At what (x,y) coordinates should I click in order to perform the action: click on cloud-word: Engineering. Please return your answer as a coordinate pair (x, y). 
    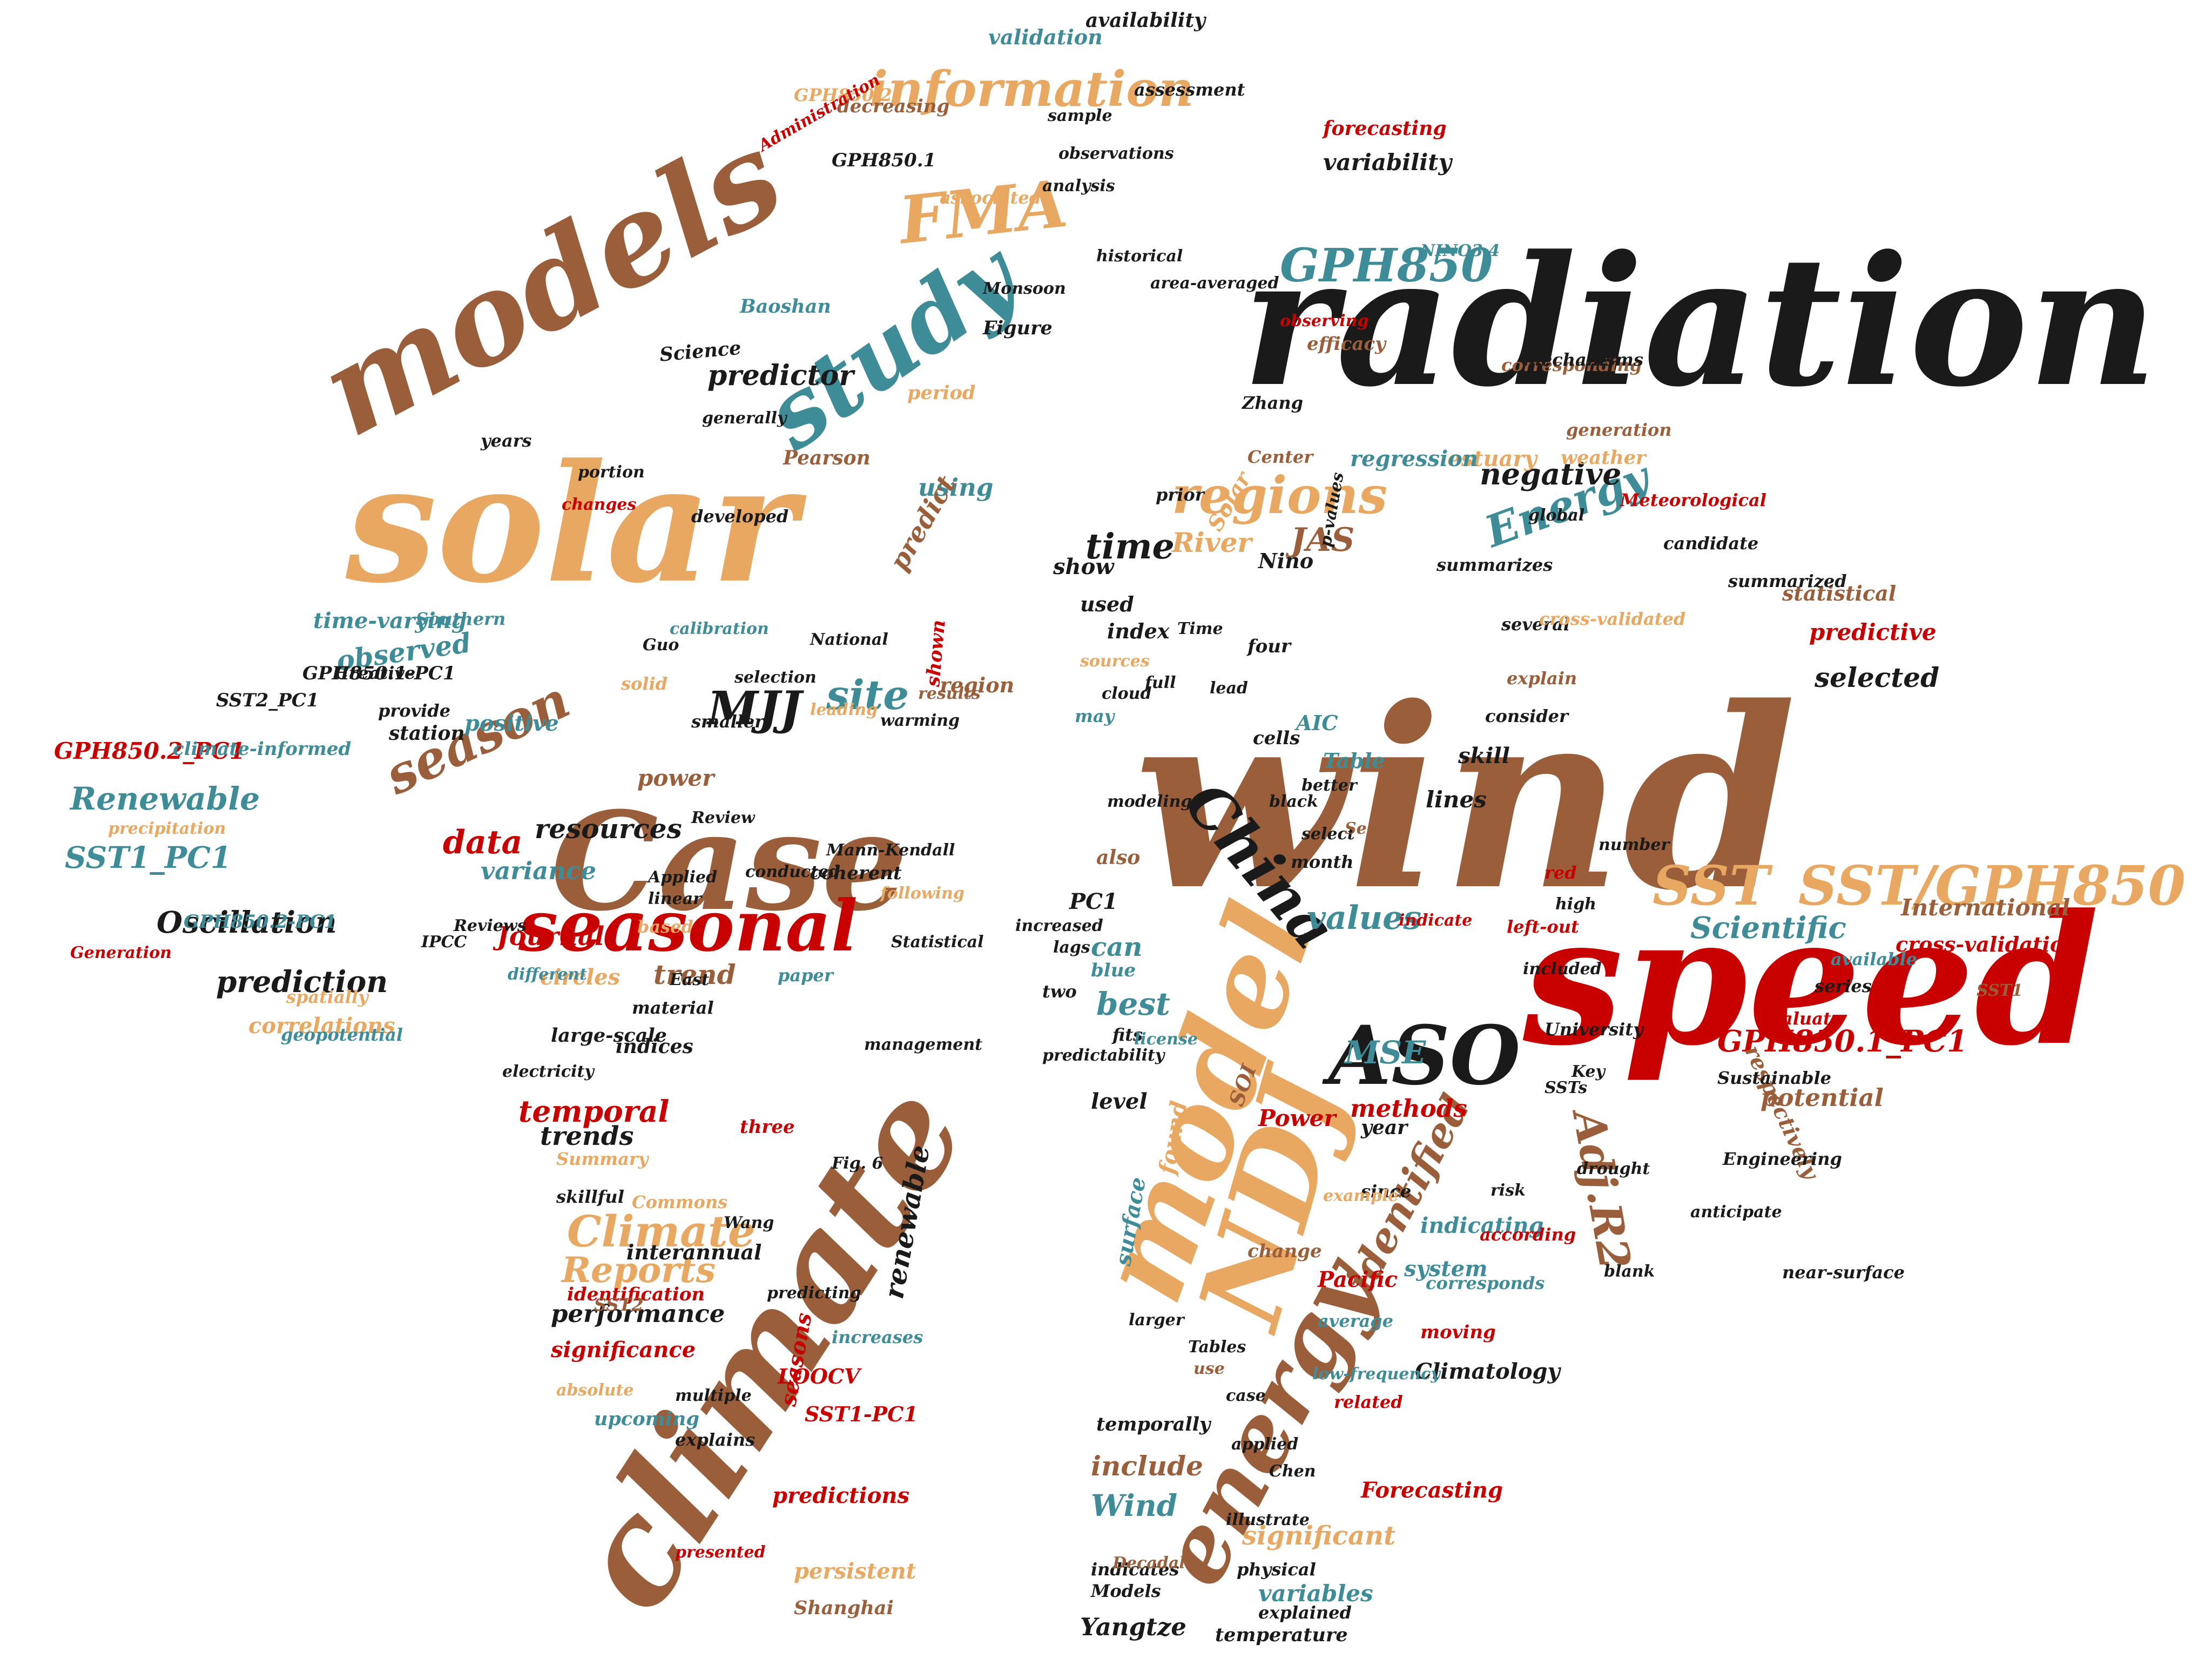
    Looking at the image, I should click on (1782, 1159).